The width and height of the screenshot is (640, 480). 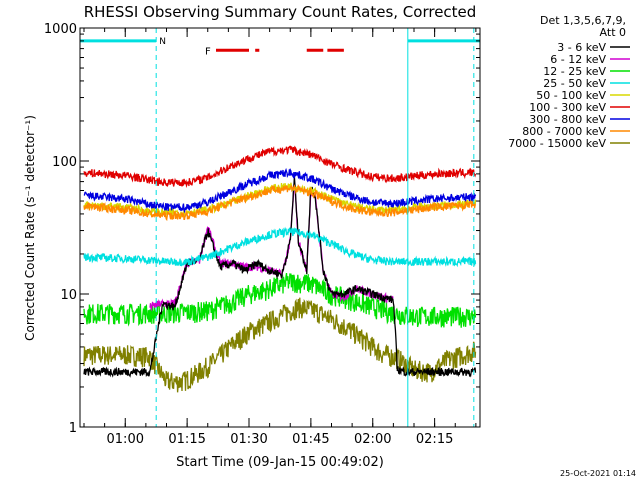 I want to click on legend-entry-label: 25 - 50 keV, so click(x=574, y=83).